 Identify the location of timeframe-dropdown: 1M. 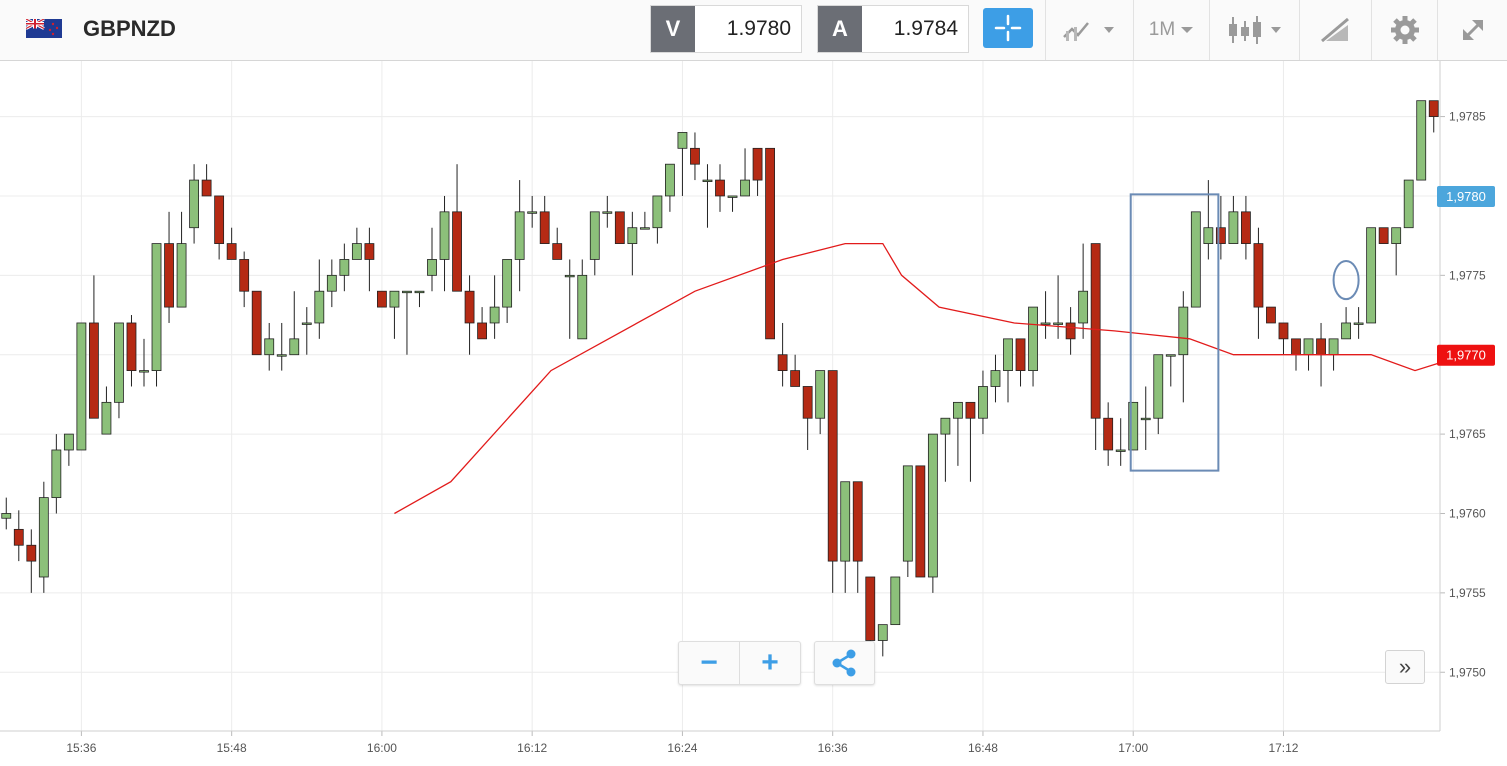
(1171, 30).